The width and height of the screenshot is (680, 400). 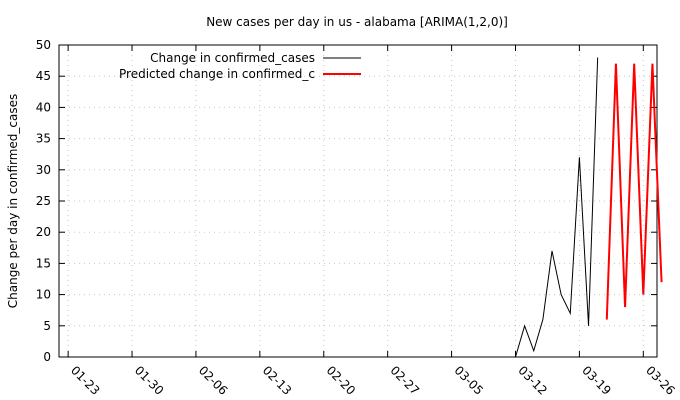 What do you see at coordinates (85, 380) in the screenshot?
I see `x-tick-label: 01-23` at bounding box center [85, 380].